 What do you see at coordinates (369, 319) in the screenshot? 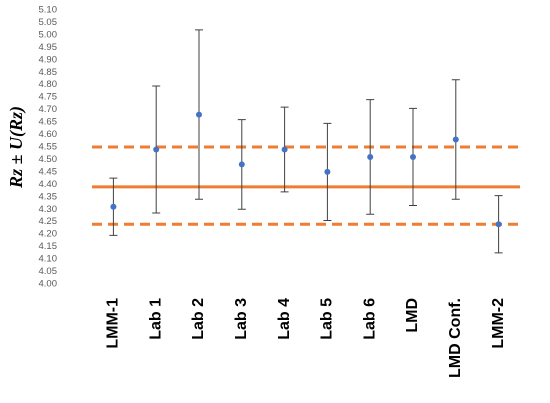
I see `x-tick-label: Lab 6` at bounding box center [369, 319].